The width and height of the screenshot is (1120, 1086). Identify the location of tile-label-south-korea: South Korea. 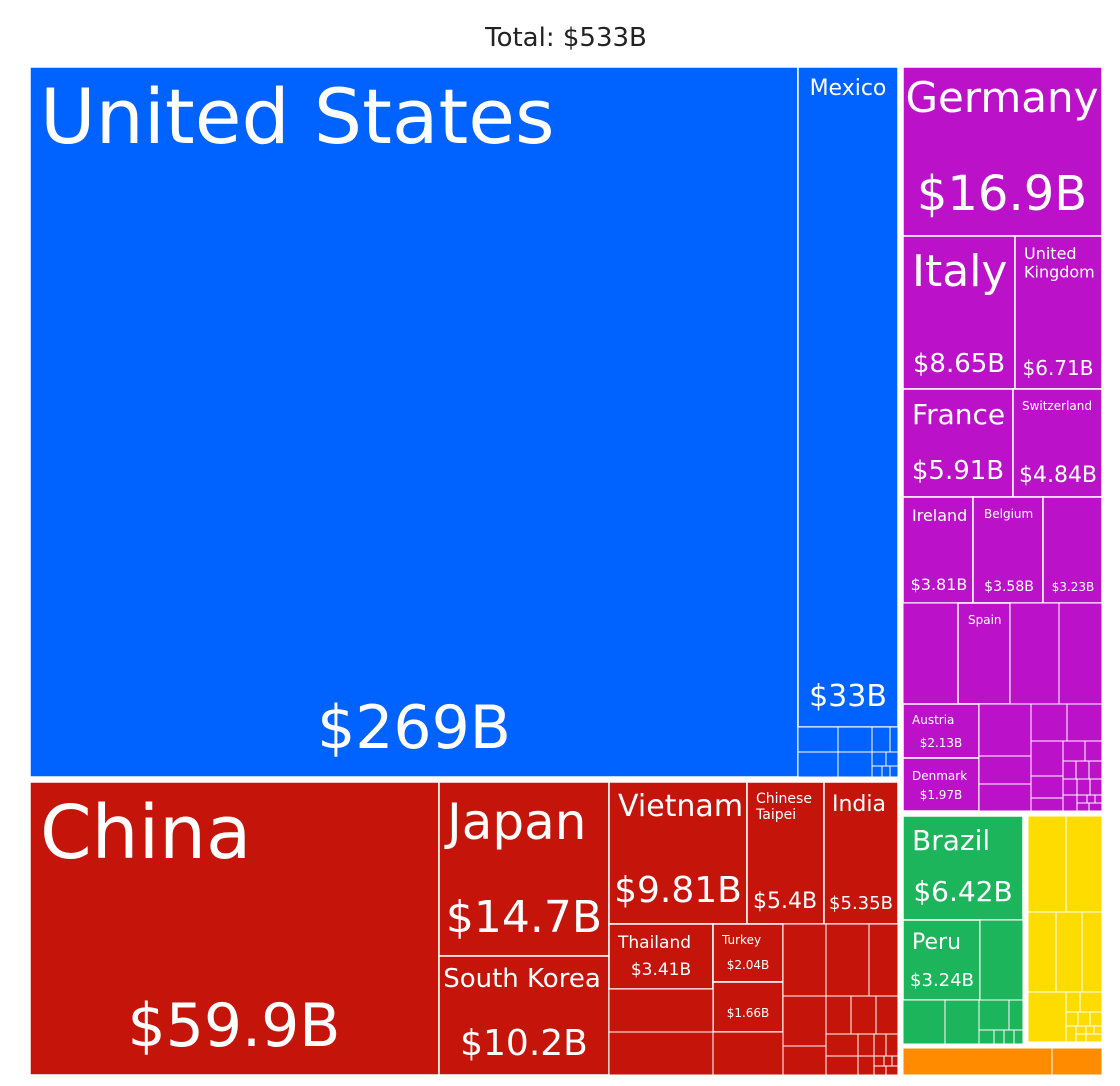
(522, 979).